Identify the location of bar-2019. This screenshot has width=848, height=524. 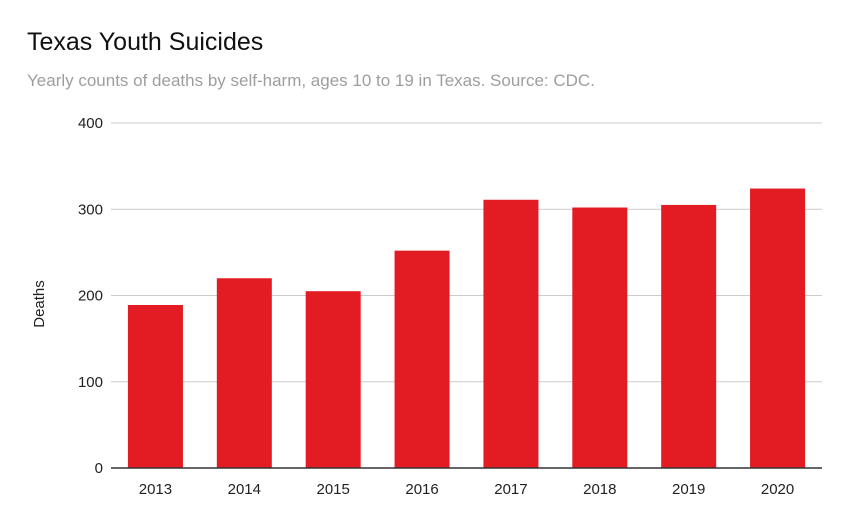
(689, 336).